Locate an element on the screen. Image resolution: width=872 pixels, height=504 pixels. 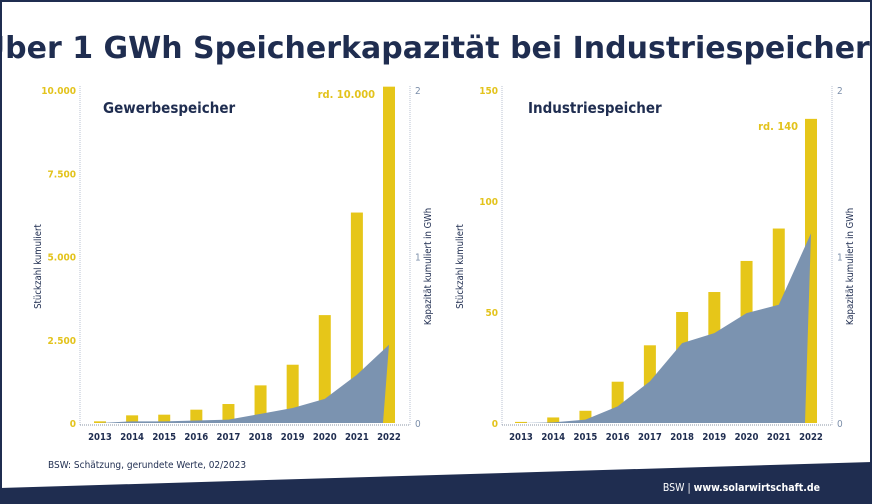
y-tick-label: 7.500 is located at coordinates (62, 174).